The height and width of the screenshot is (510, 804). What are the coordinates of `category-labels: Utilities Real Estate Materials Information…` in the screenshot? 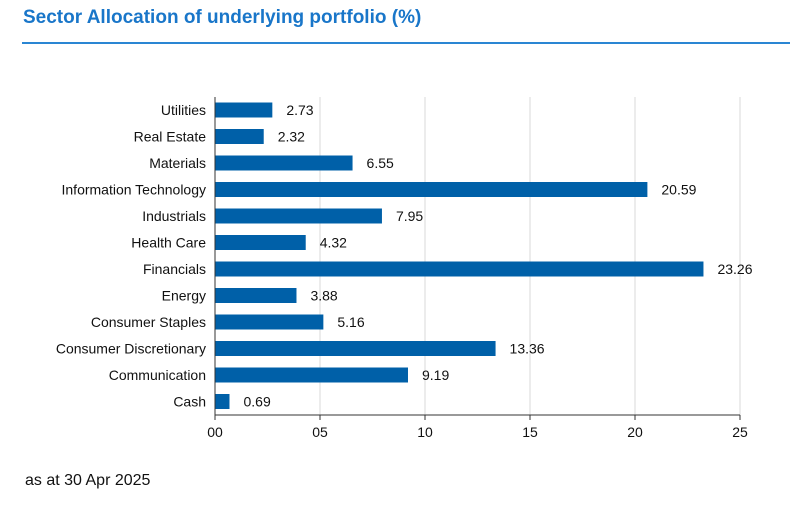 It's located at (131, 256).